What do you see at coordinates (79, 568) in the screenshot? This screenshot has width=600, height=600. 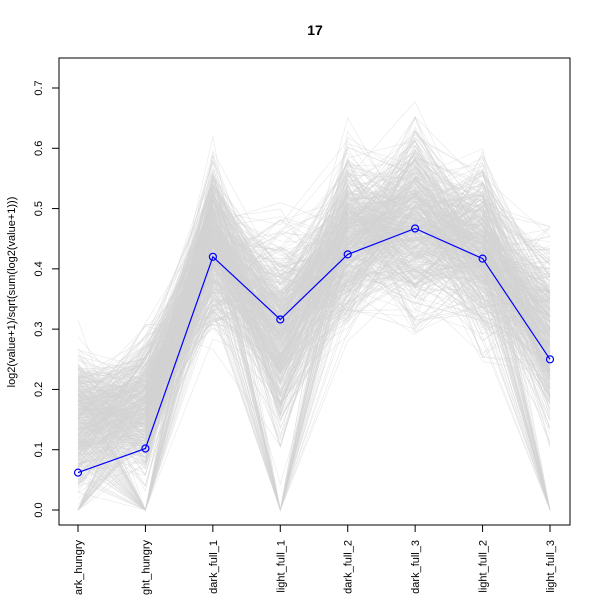 I see `x-tick-label: ark_hungry` at bounding box center [79, 568].